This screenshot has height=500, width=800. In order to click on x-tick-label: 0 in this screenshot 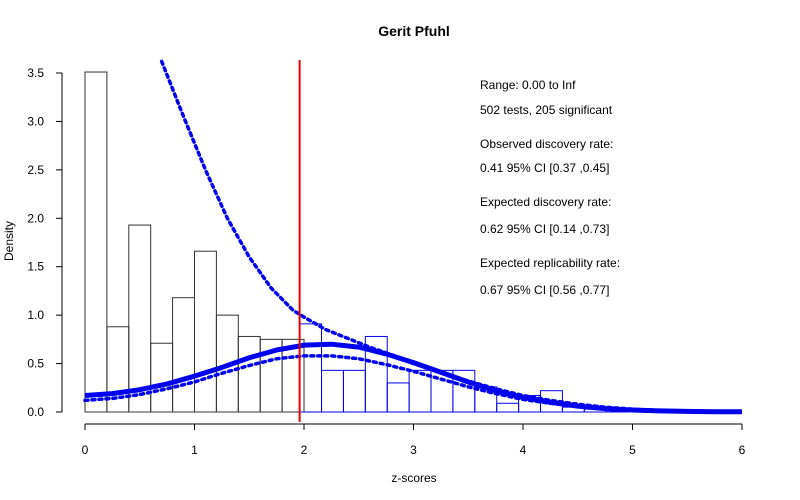, I will do `click(85, 450)`.